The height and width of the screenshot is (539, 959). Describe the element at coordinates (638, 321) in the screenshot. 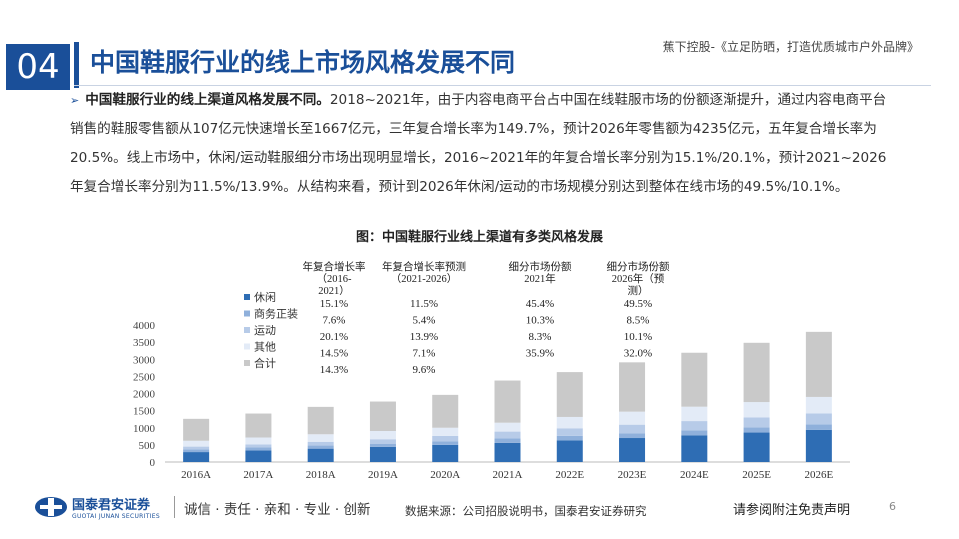

I see `table-cell: 8.5%` at that location.